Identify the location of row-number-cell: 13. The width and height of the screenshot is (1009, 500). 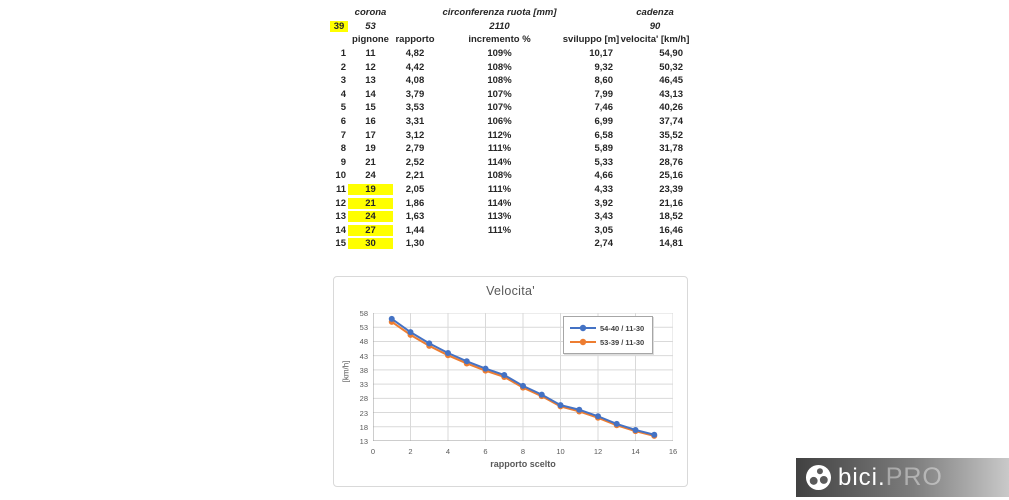
(340, 217).